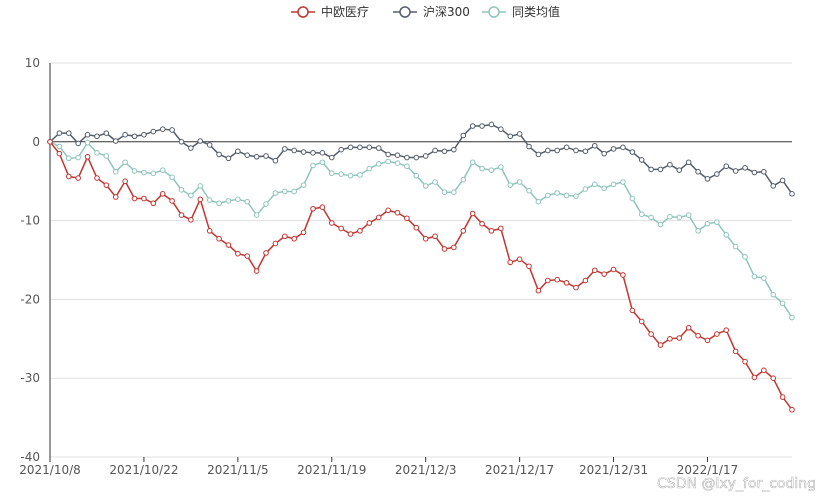  Describe the element at coordinates (330, 11) in the screenshot. I see `legend-item-0: 中欧医疗` at that location.